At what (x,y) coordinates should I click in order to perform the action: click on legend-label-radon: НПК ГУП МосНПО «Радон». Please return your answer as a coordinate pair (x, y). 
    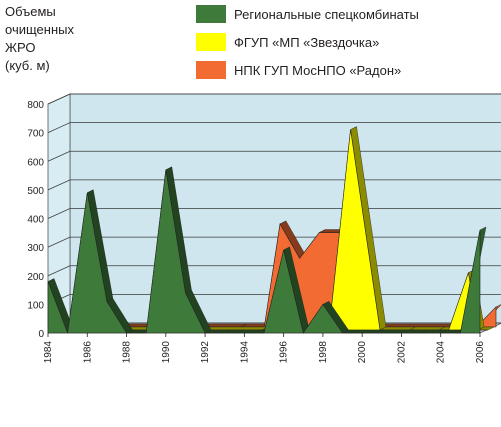
    Looking at the image, I should click on (317, 70).